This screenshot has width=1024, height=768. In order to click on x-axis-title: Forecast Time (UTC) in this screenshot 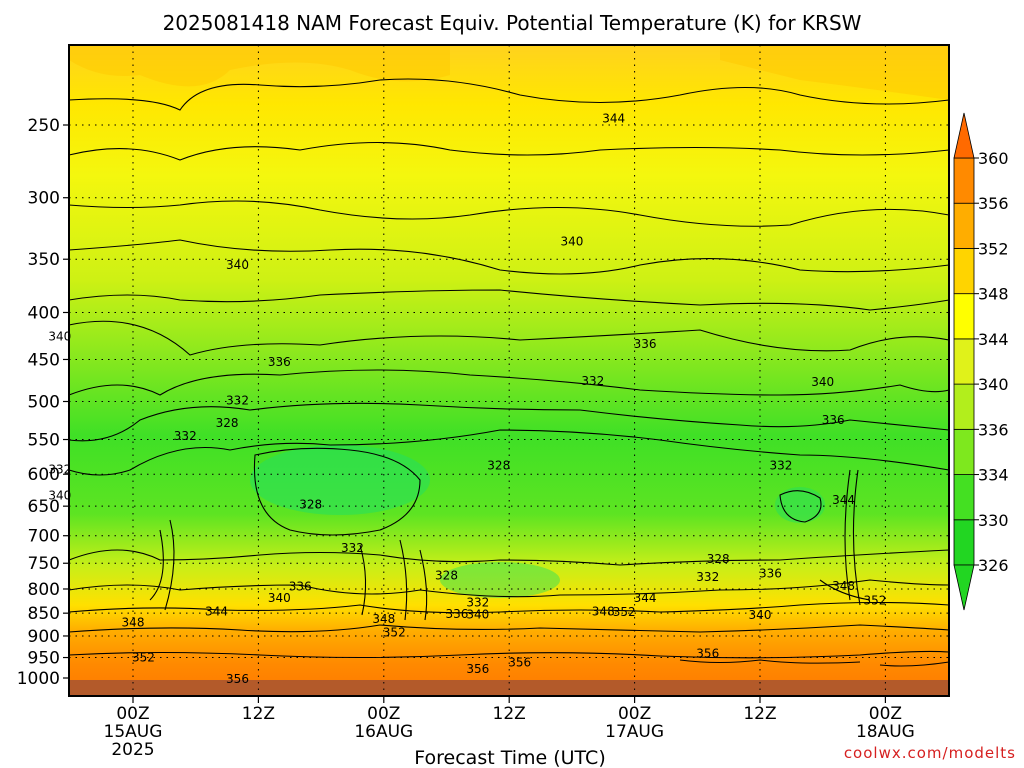, I will do `click(509, 757)`.